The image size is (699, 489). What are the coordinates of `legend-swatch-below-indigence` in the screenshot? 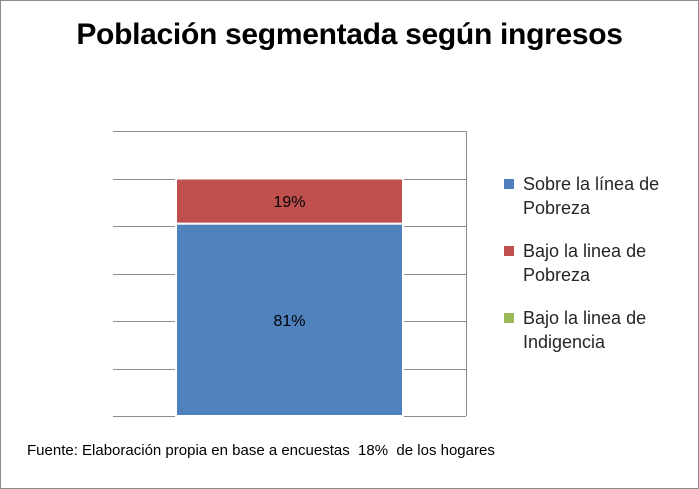 It's located at (509, 318).